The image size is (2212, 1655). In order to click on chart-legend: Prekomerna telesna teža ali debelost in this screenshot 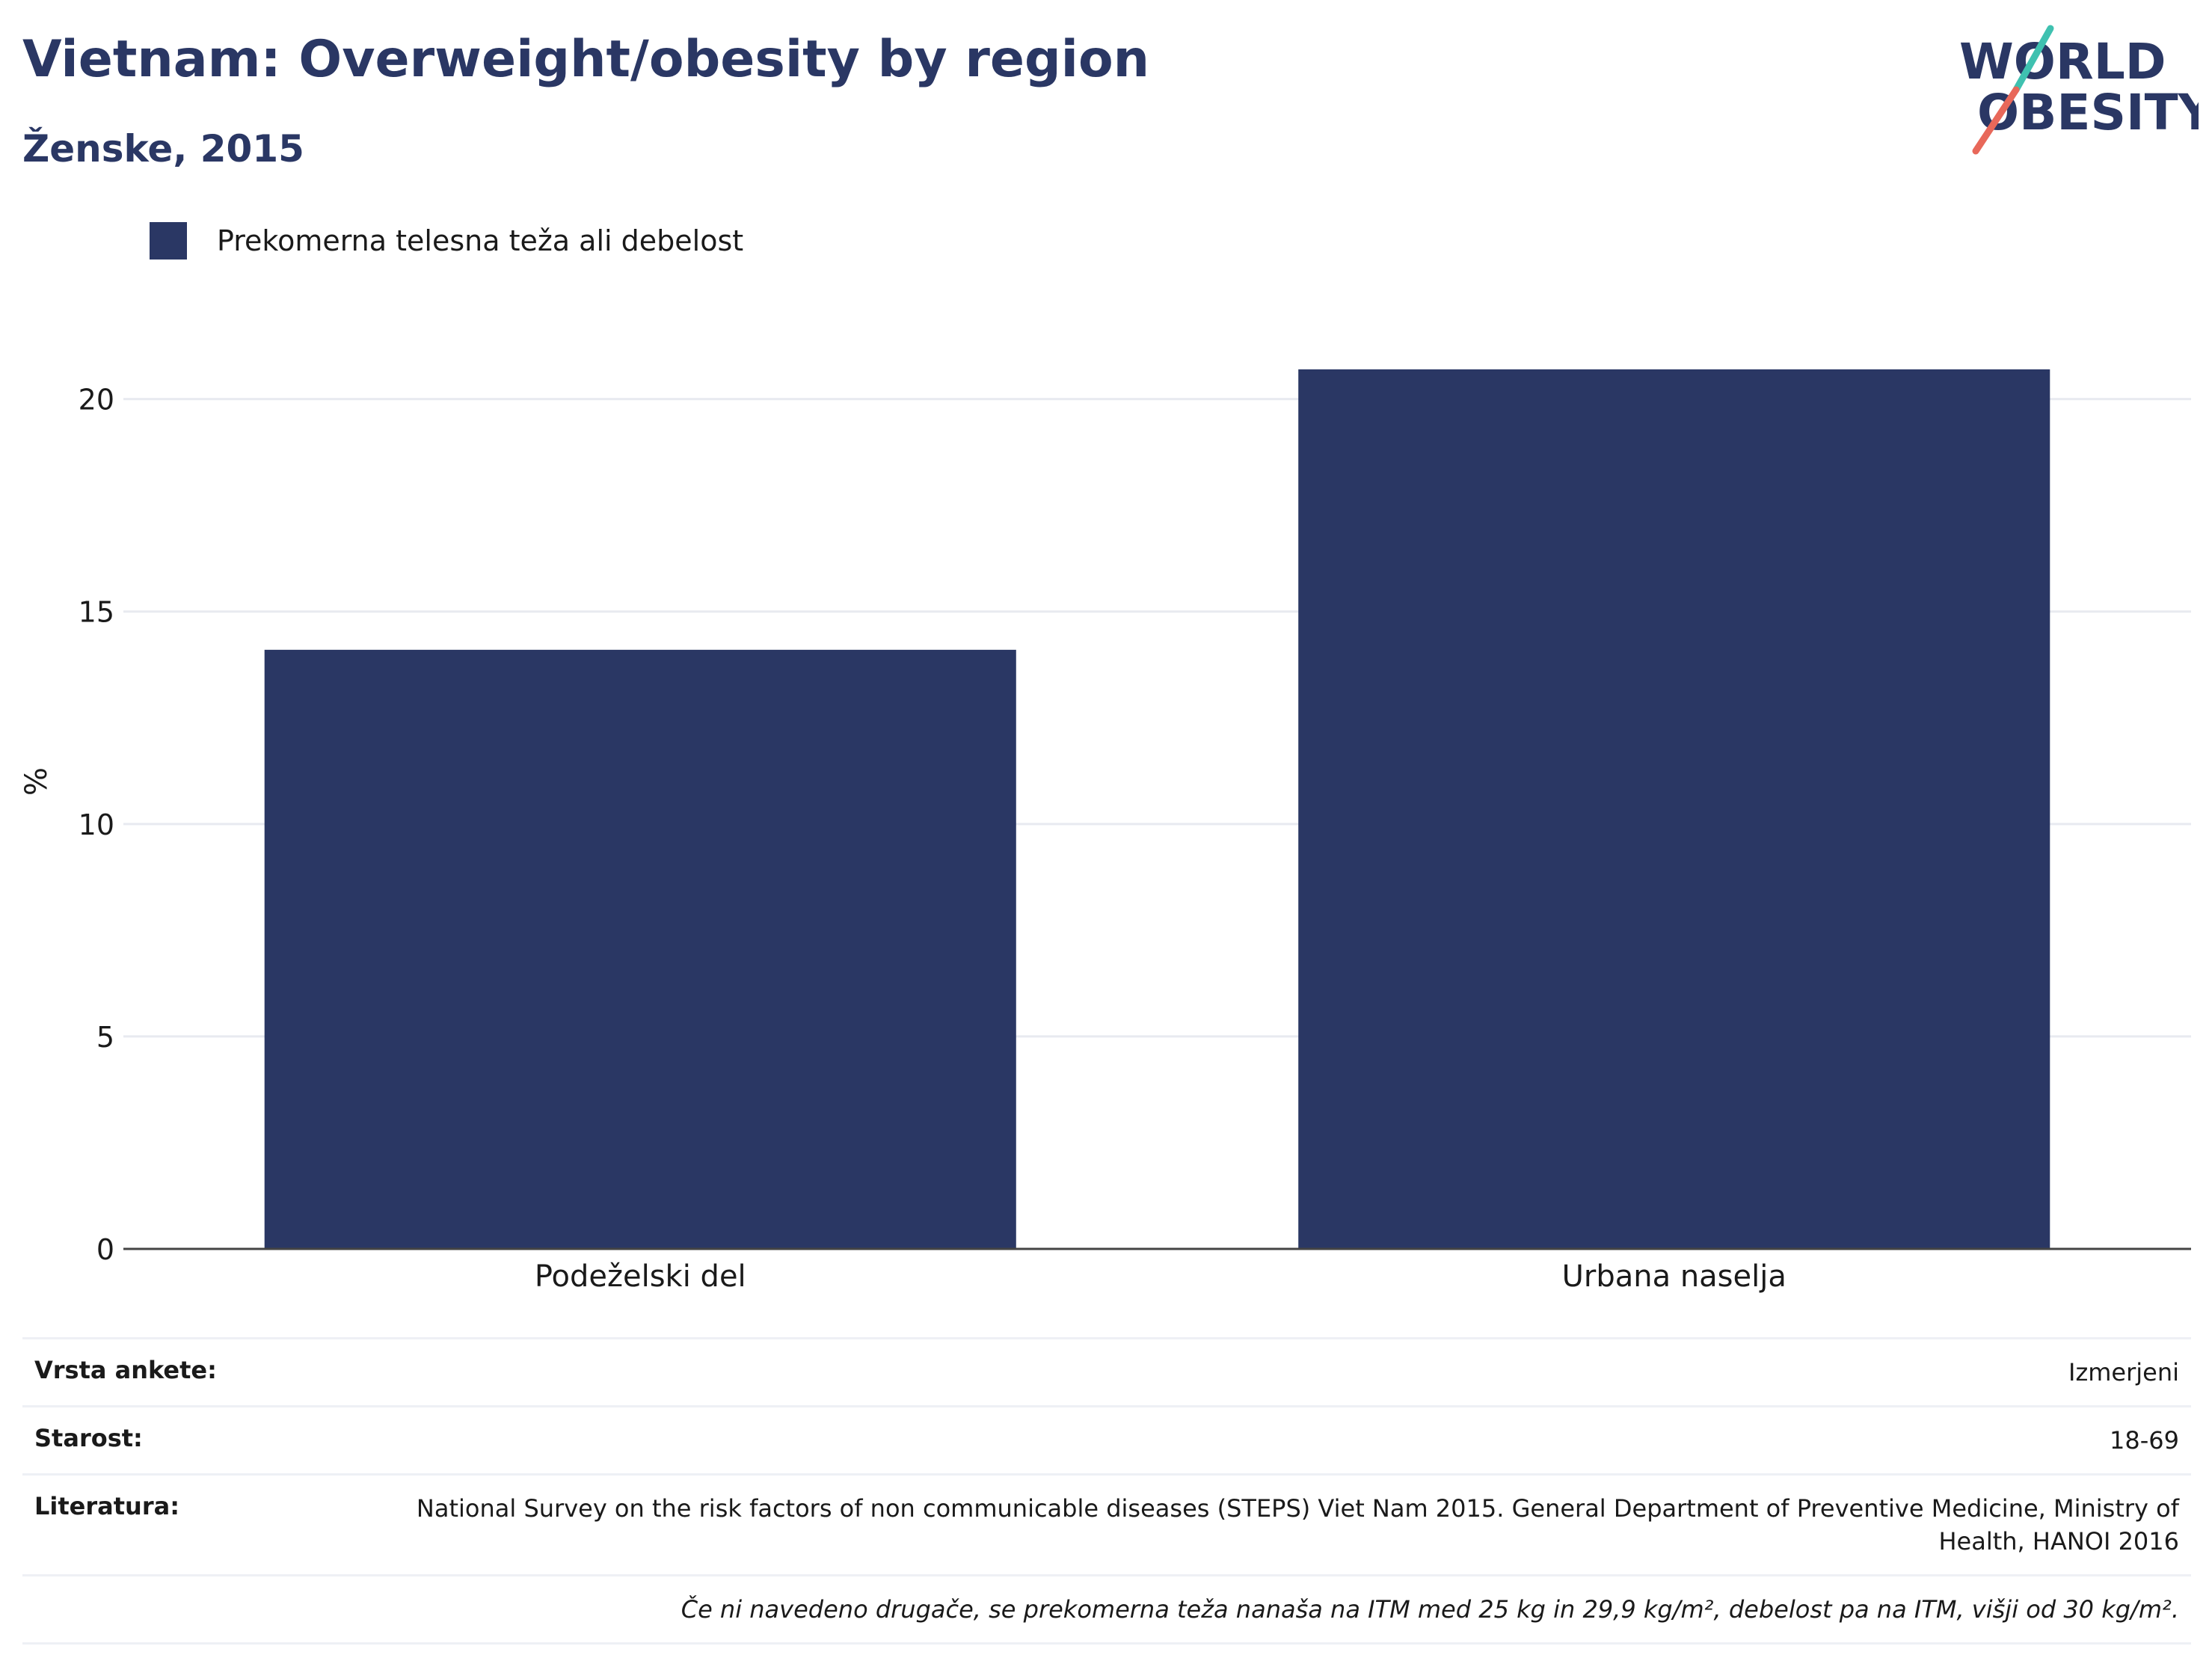, I will do `click(447, 240)`.